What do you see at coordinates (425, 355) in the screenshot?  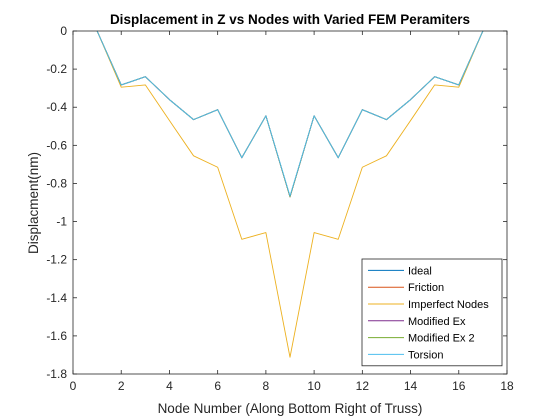 I see `legend-label: Torsion` at bounding box center [425, 355].